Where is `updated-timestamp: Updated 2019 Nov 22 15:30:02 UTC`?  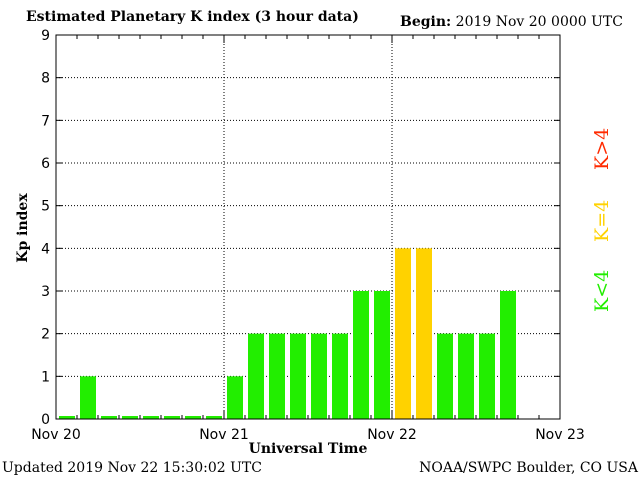 updated-timestamp: Updated 2019 Nov 22 15:30:02 UTC is located at coordinates (132, 468).